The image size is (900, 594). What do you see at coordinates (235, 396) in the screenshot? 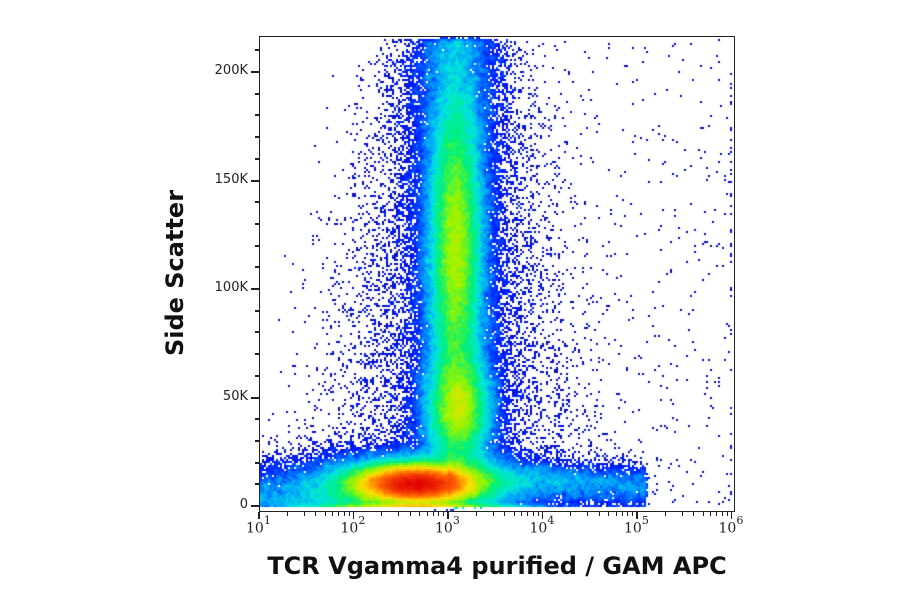
I see `y-tick-label: 50K` at bounding box center [235, 396].